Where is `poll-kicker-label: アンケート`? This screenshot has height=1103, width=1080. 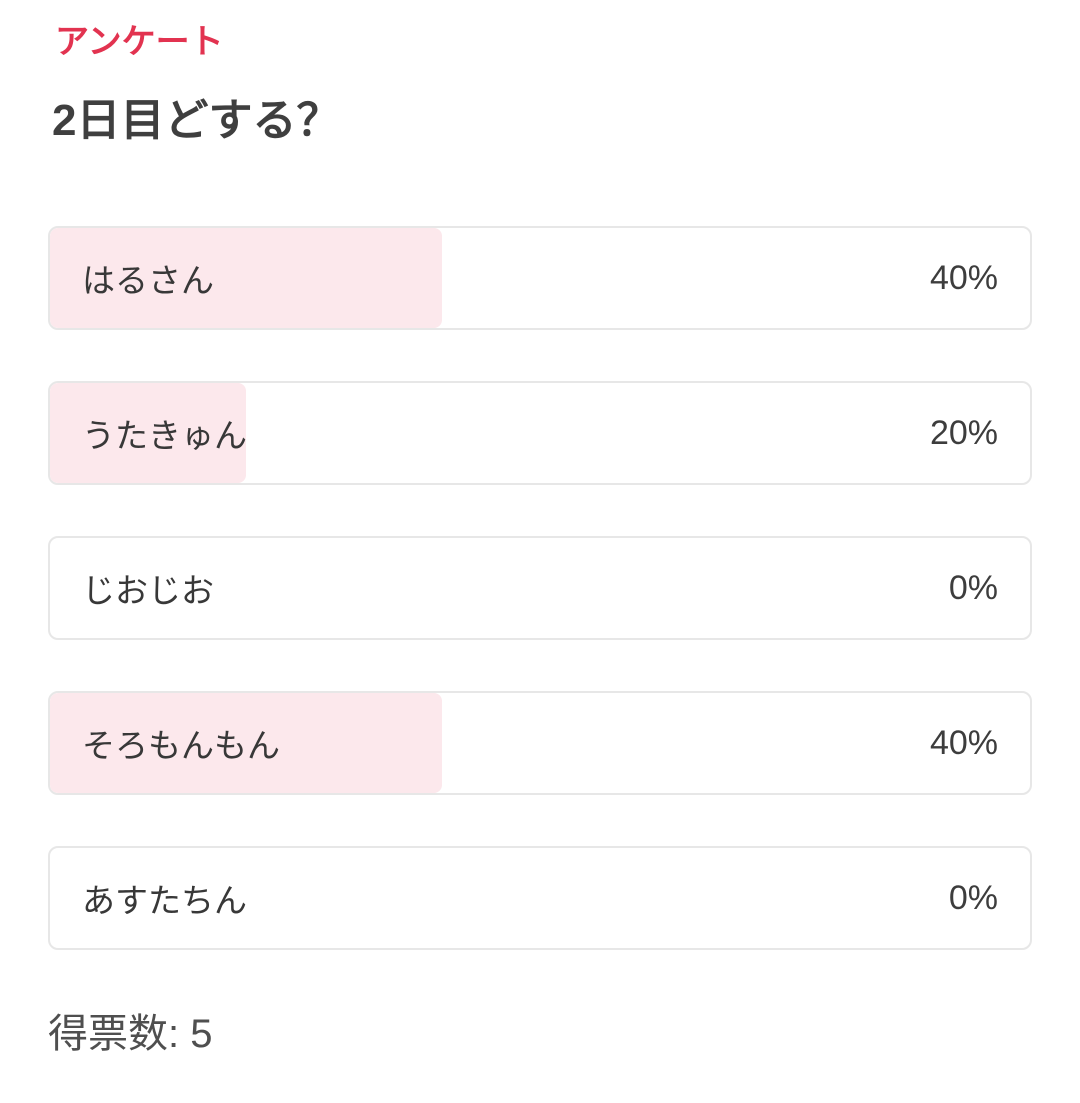 poll-kicker-label: アンケート is located at coordinates (139, 42).